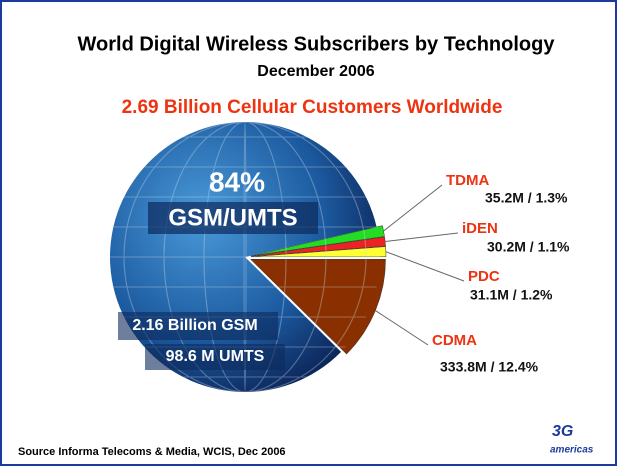 The width and height of the screenshot is (617, 466). I want to click on slice-value: 84%, so click(237, 181).